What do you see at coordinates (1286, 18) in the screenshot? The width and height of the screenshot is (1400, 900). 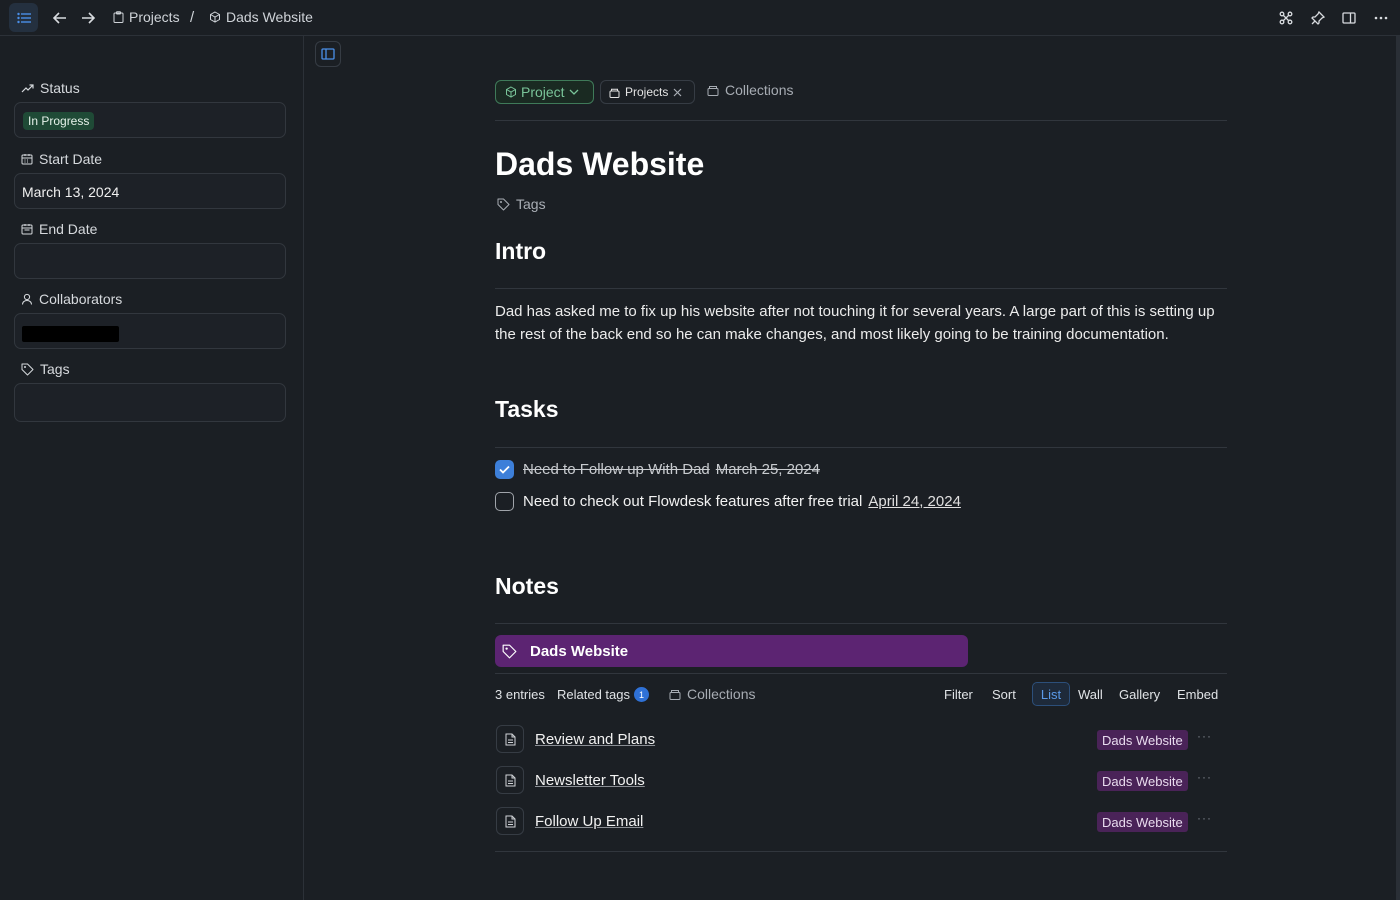 I see `graph-icon` at bounding box center [1286, 18].